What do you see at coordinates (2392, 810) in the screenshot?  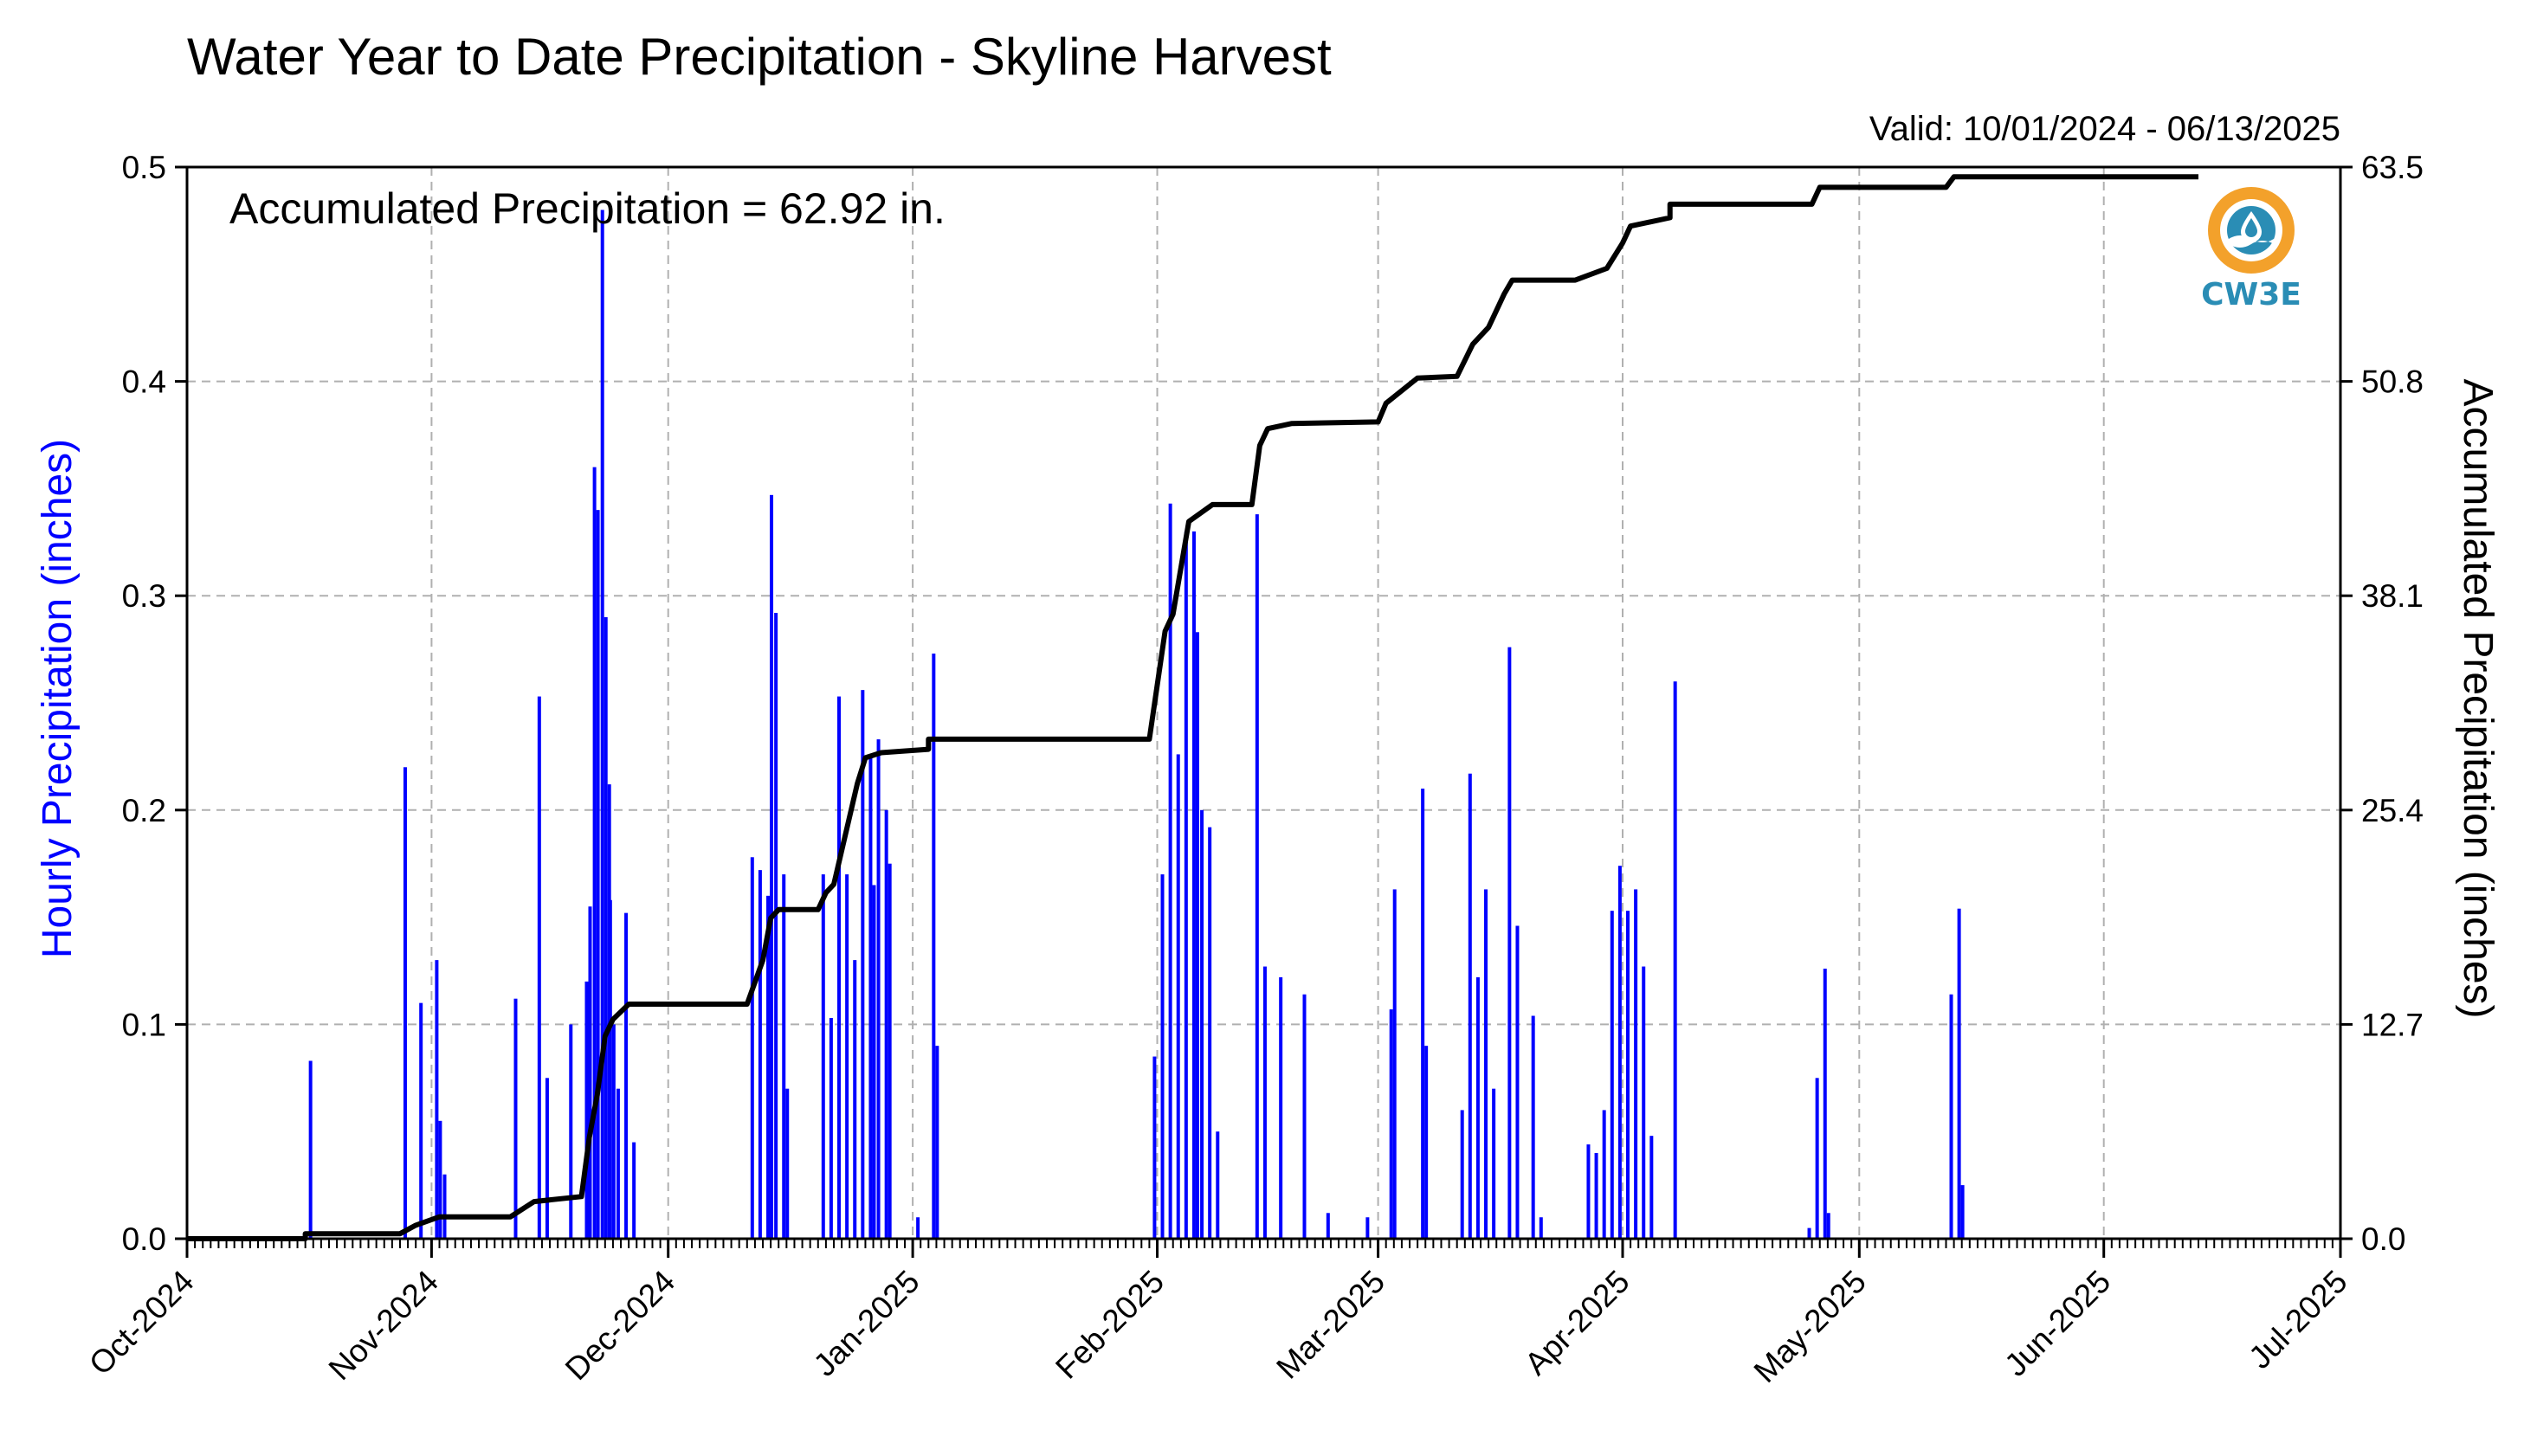 I see `y-tick-label-right: 25.4` at bounding box center [2392, 810].